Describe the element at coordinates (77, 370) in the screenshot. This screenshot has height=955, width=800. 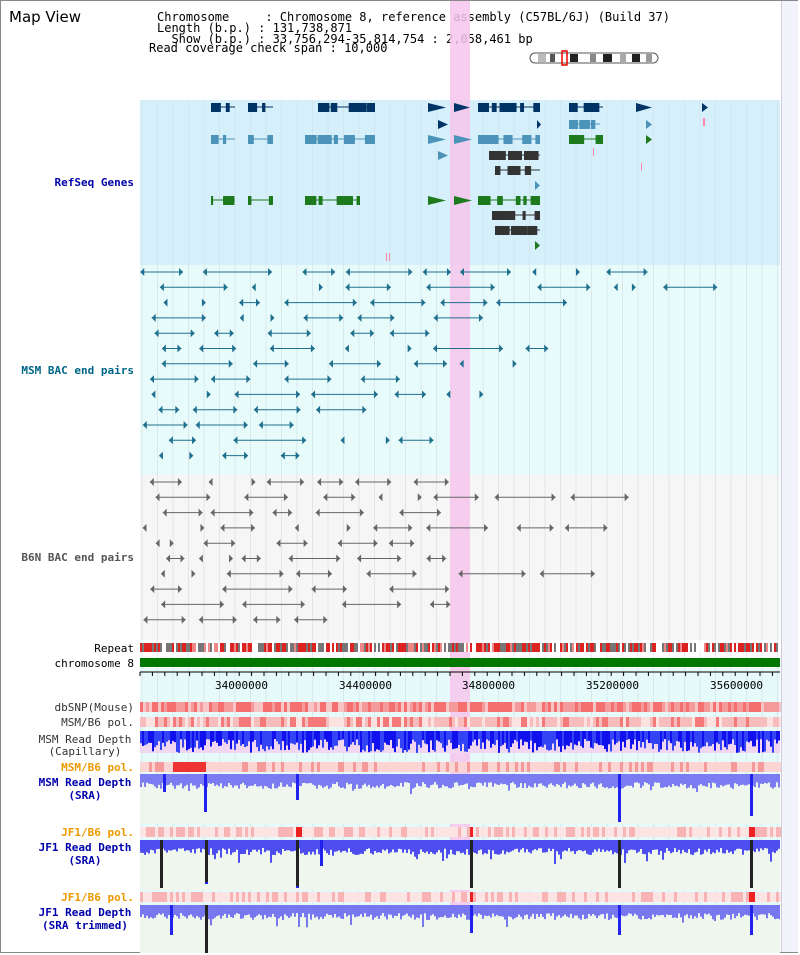
I see `label-msm-bac: MSM BAC end pairs` at that location.